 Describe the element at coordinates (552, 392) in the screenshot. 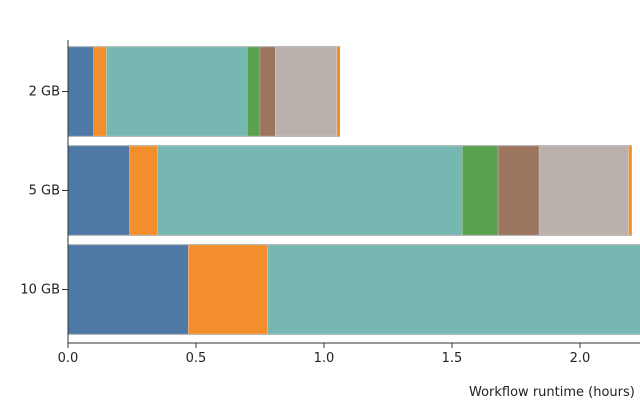

I see `x-axis-title: Workflow runtime (hours)` at that location.